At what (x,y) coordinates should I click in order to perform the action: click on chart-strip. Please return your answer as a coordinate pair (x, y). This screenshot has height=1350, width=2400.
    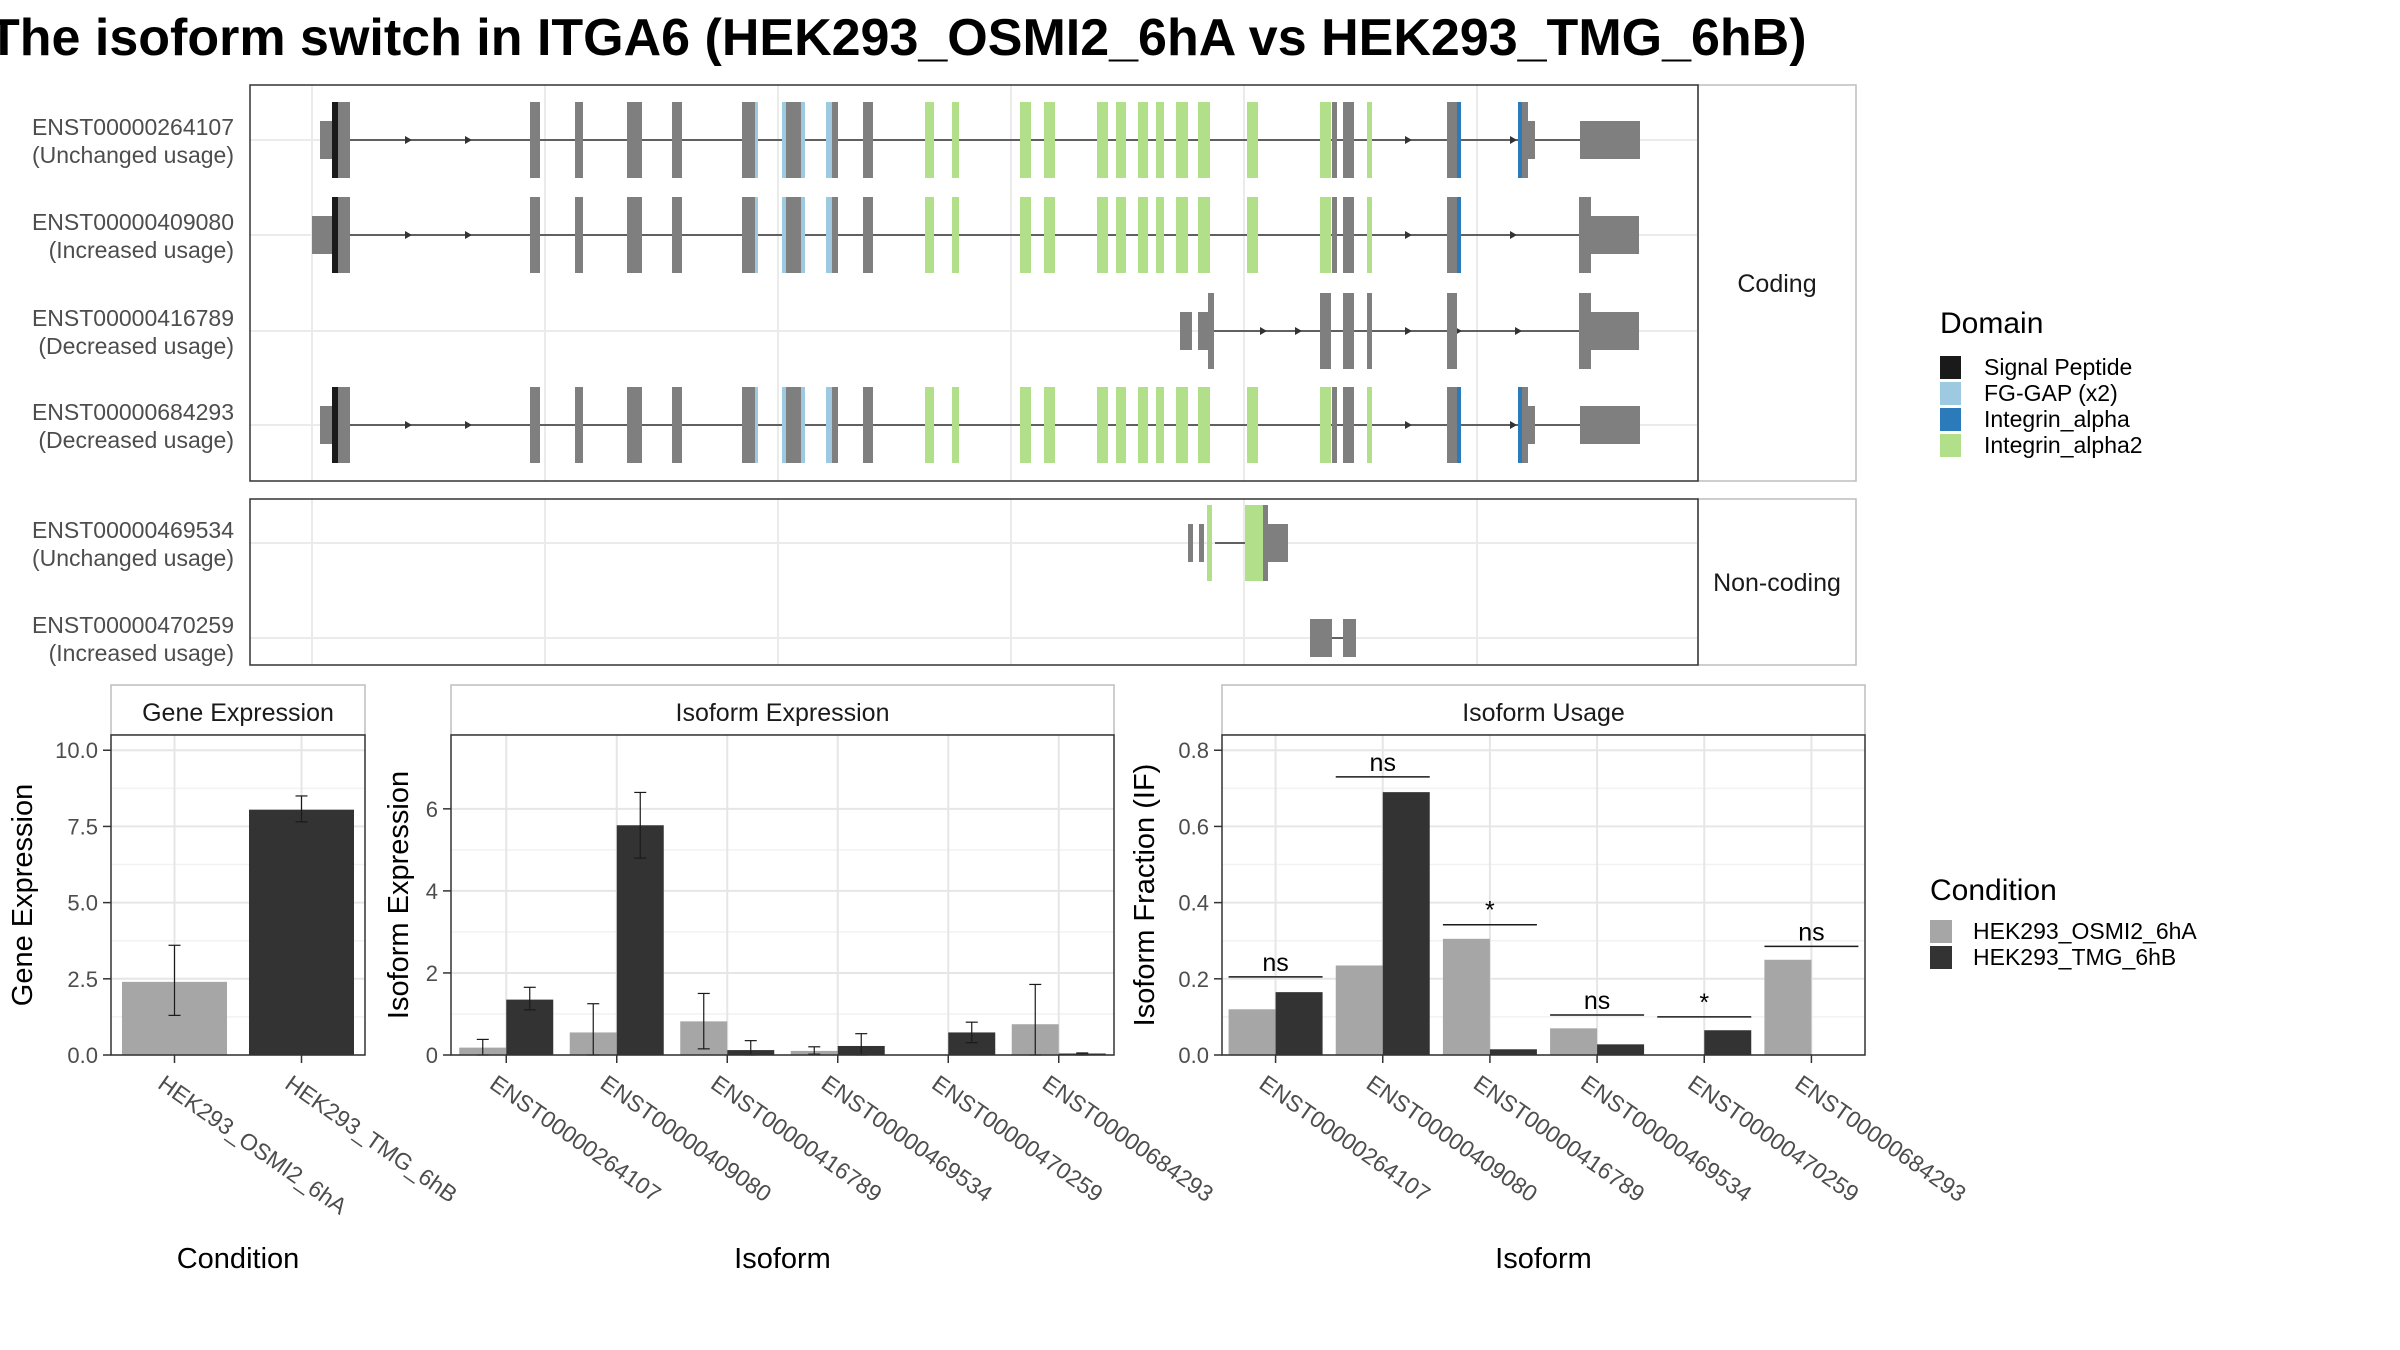
    Looking at the image, I should click on (782, 710).